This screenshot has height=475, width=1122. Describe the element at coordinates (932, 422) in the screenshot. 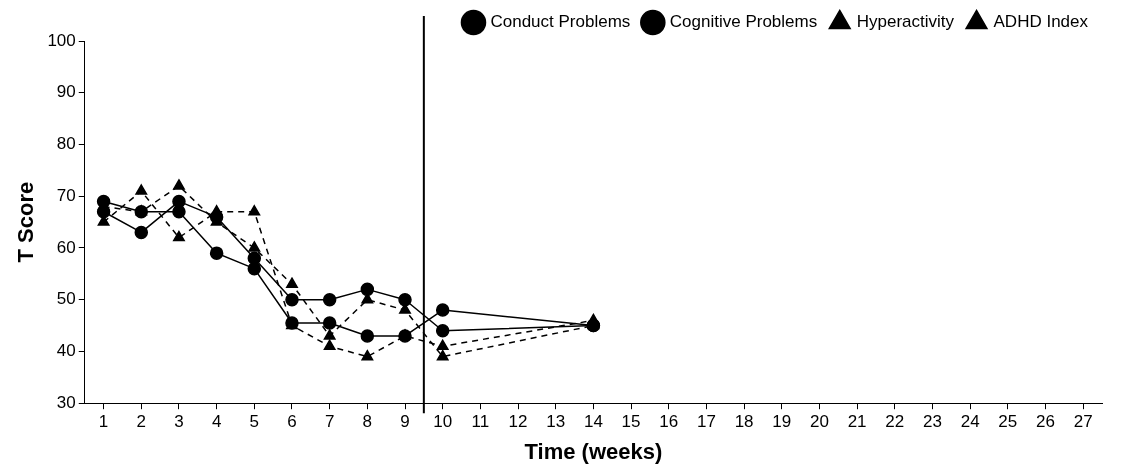

I see `x-tick-label: 23` at that location.